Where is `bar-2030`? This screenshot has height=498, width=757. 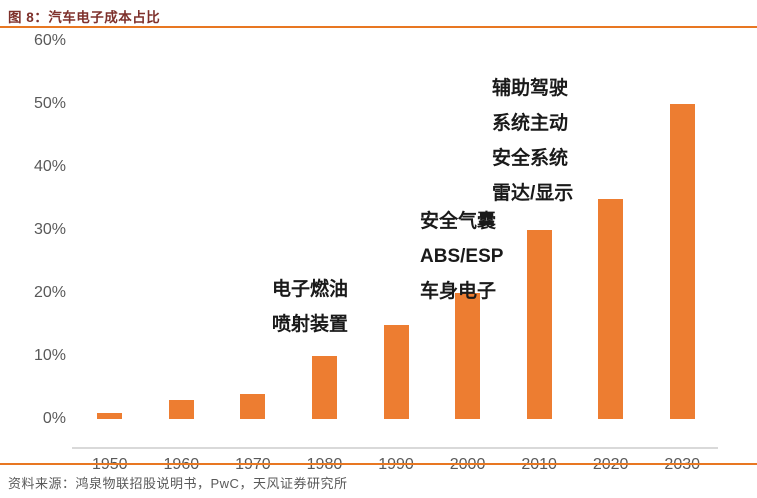 bar-2030 is located at coordinates (682, 261).